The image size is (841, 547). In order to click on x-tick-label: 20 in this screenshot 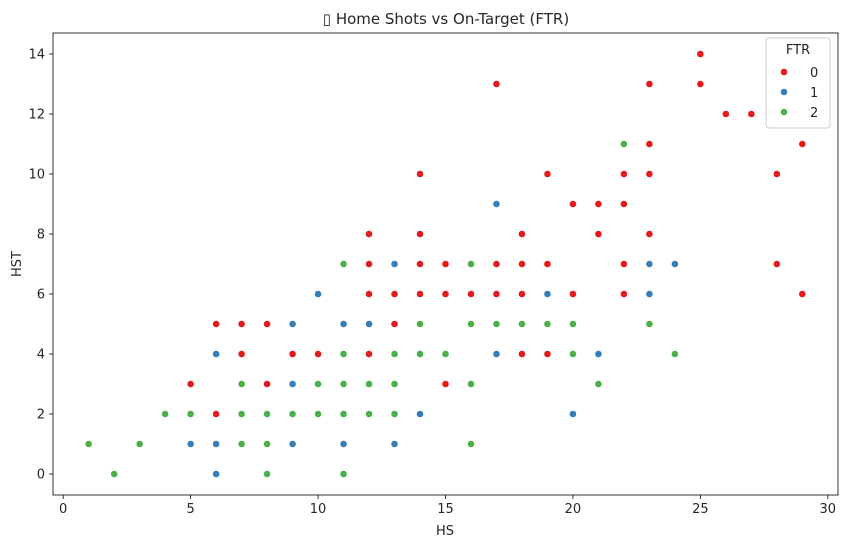, I will do `click(573, 509)`.